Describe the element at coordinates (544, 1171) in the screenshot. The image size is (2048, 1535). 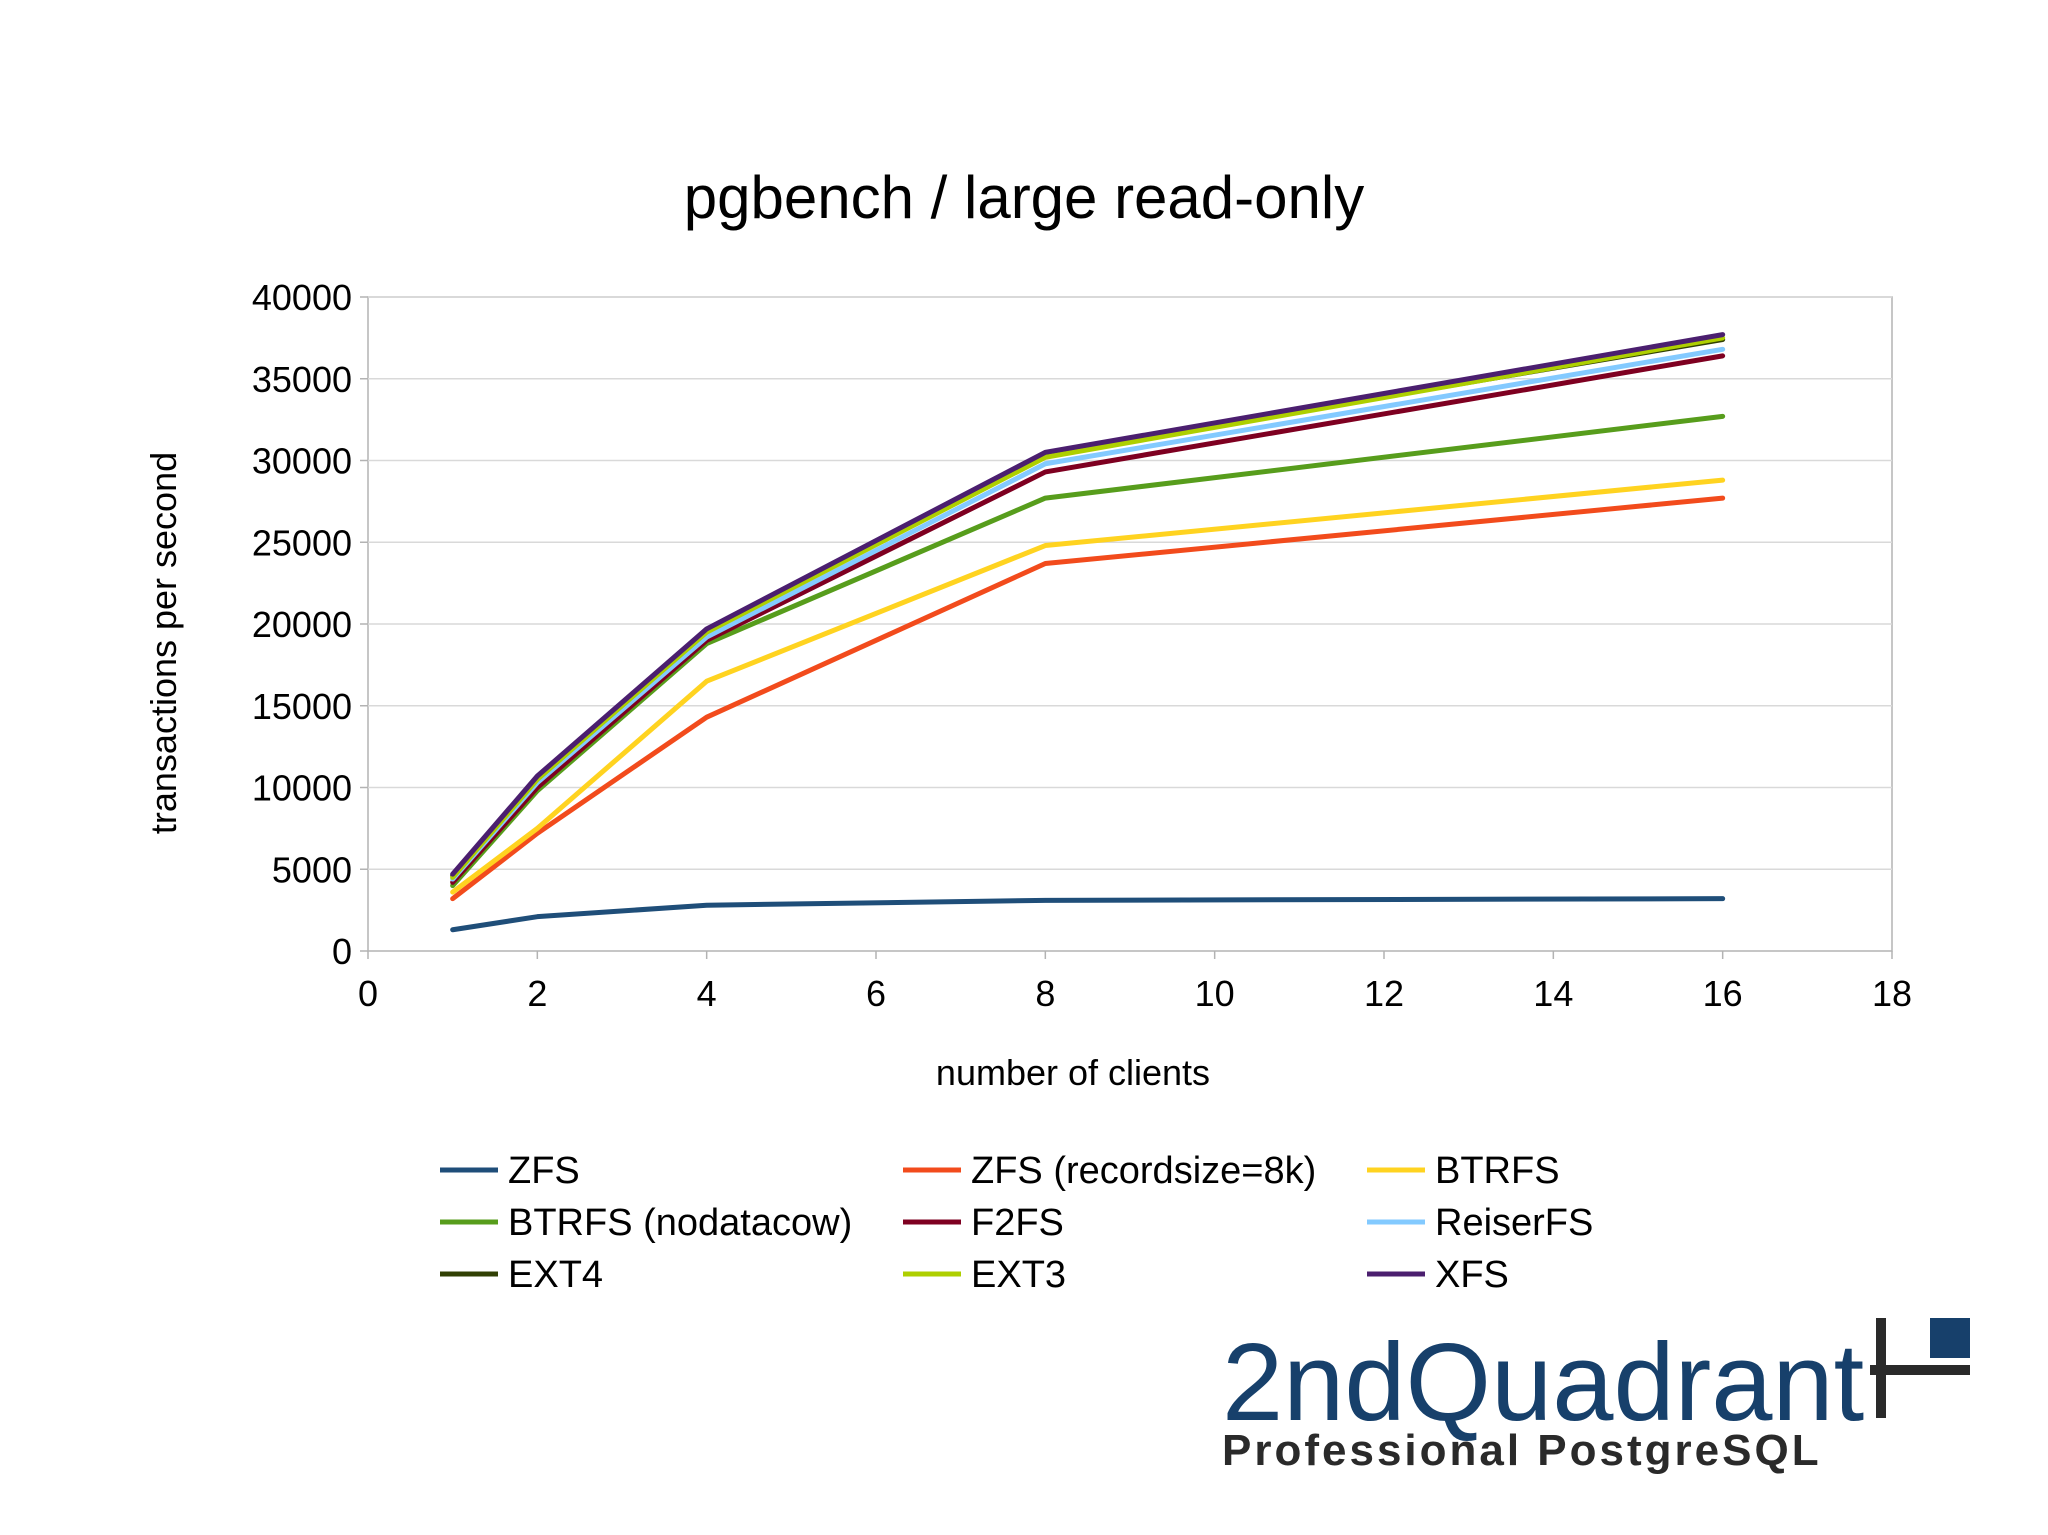
I see `legend-label: ZFS` at that location.